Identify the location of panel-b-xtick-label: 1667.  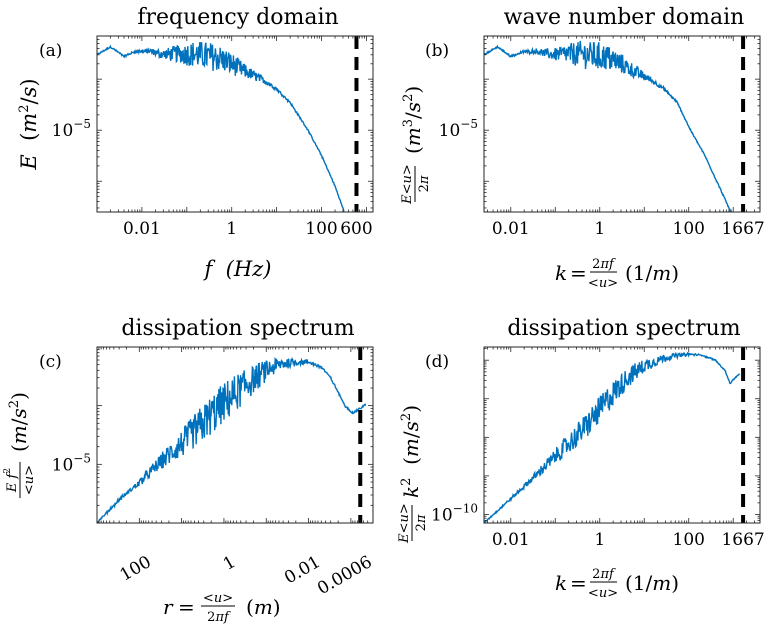
(742, 229).